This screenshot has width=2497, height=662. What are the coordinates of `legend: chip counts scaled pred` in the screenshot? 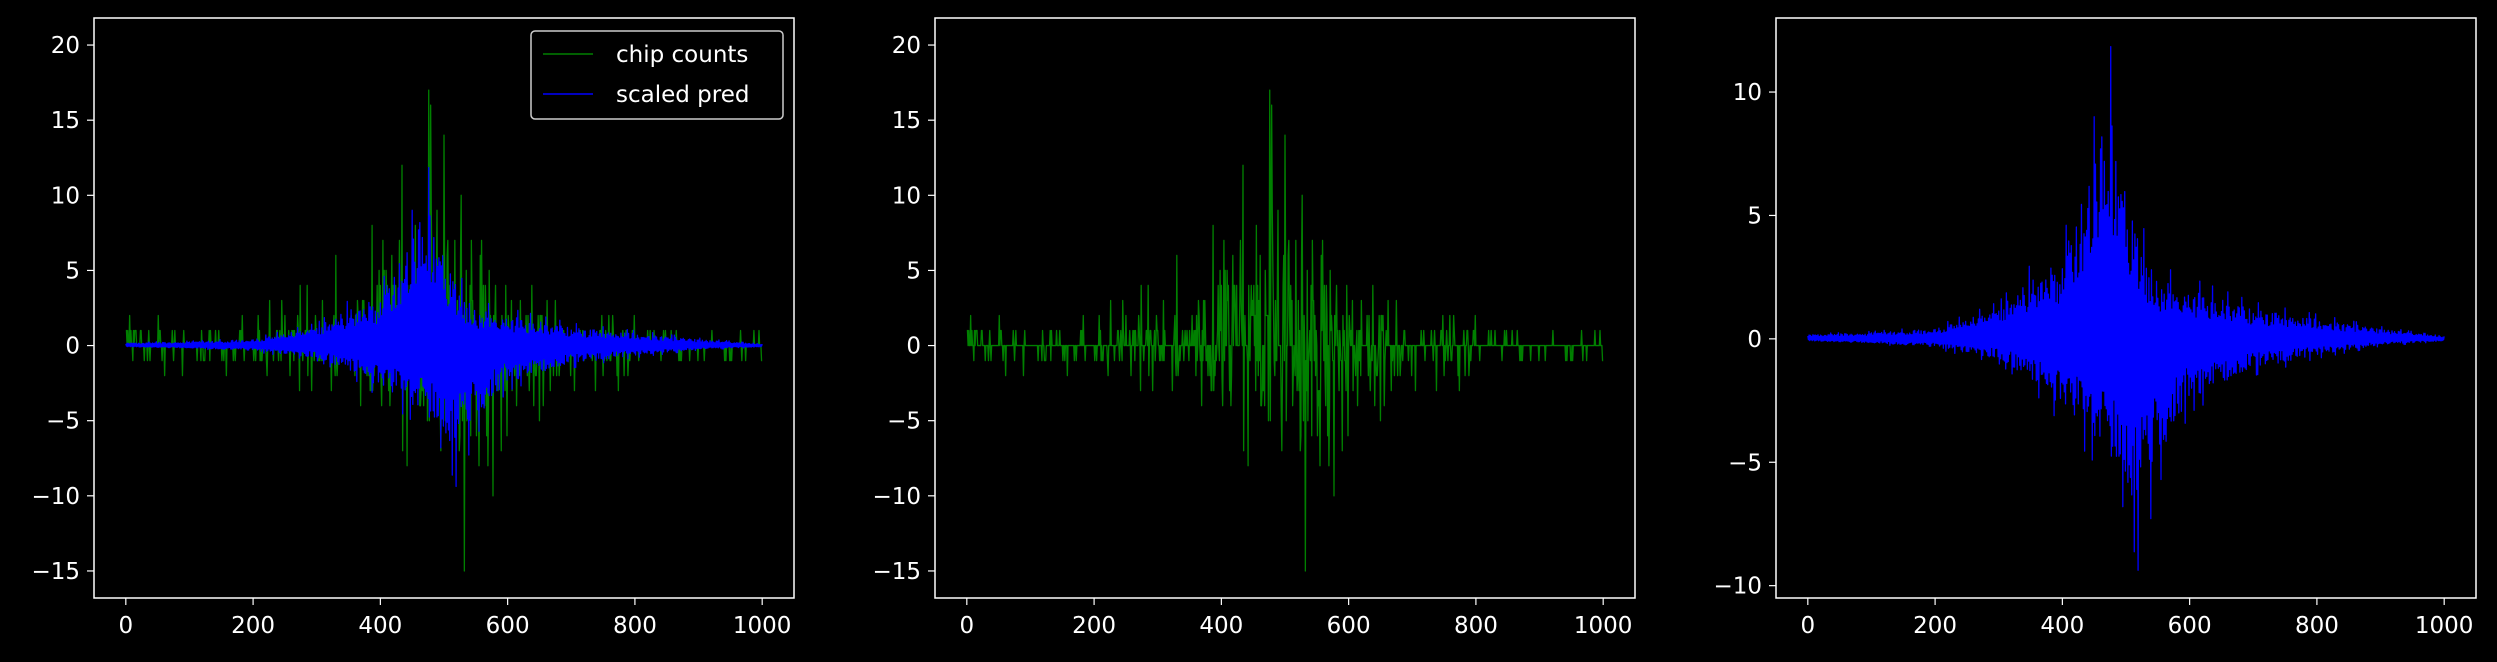 It's located at (657, 75).